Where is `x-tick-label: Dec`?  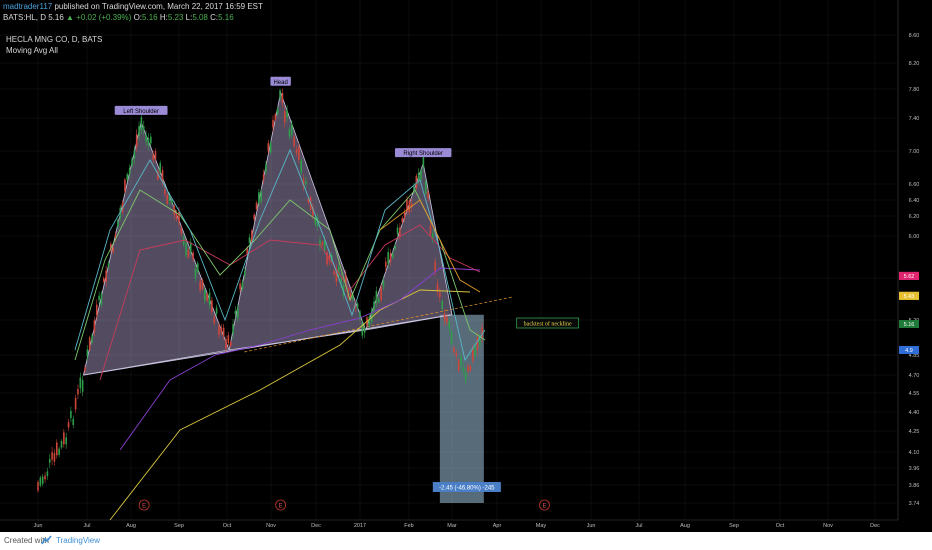
x-tick-label: Dec is located at coordinates (316, 526).